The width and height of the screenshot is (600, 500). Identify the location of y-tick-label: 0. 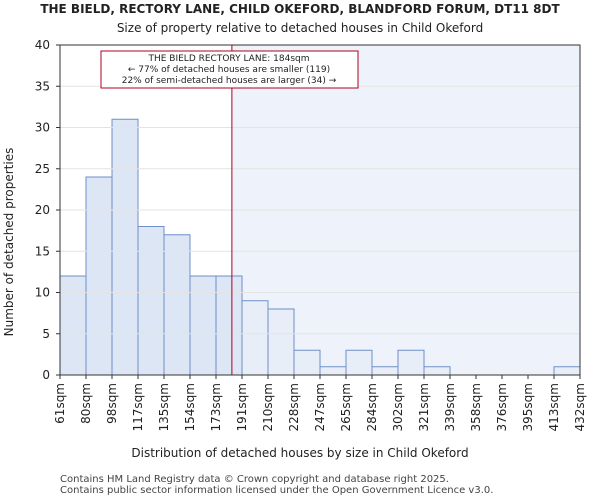
(46, 375).